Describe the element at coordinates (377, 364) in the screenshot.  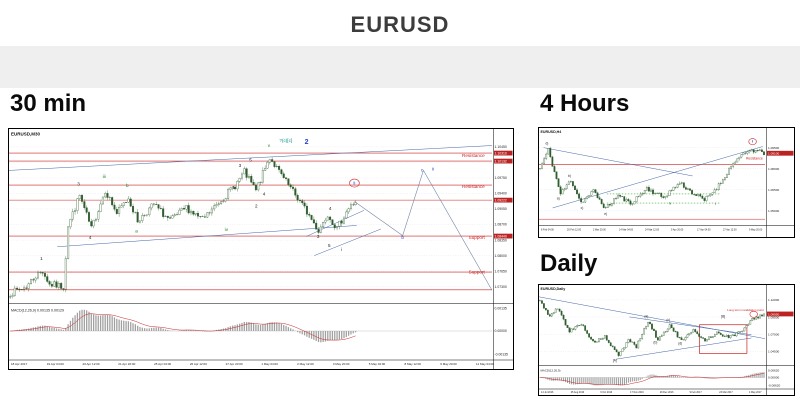
I see `svg-text: 5 May 04:00` at that location.